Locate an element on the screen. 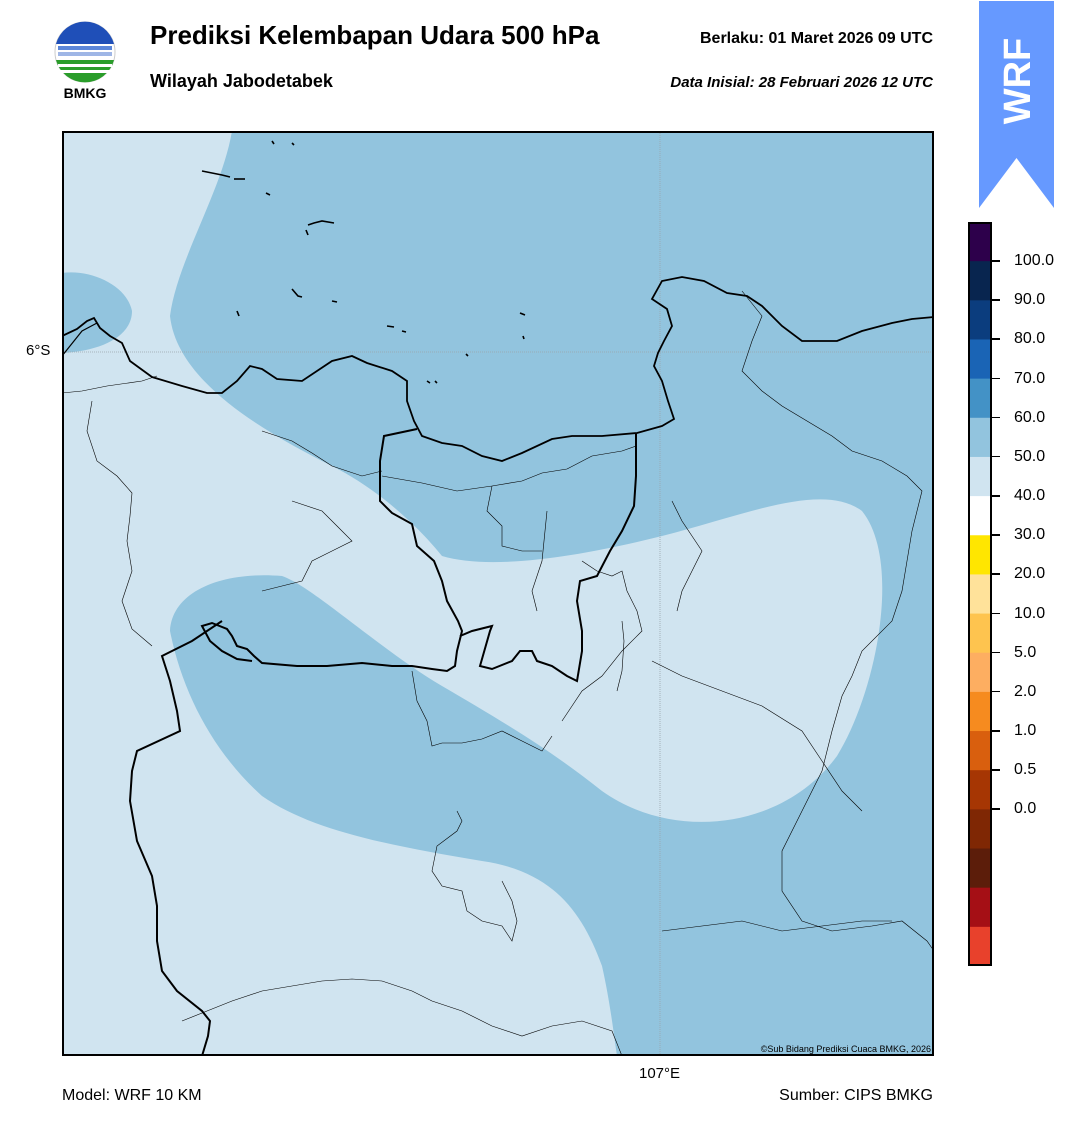 The image size is (1081, 1128). colorbar-tick-label: 5.0 is located at coordinates (1025, 652).